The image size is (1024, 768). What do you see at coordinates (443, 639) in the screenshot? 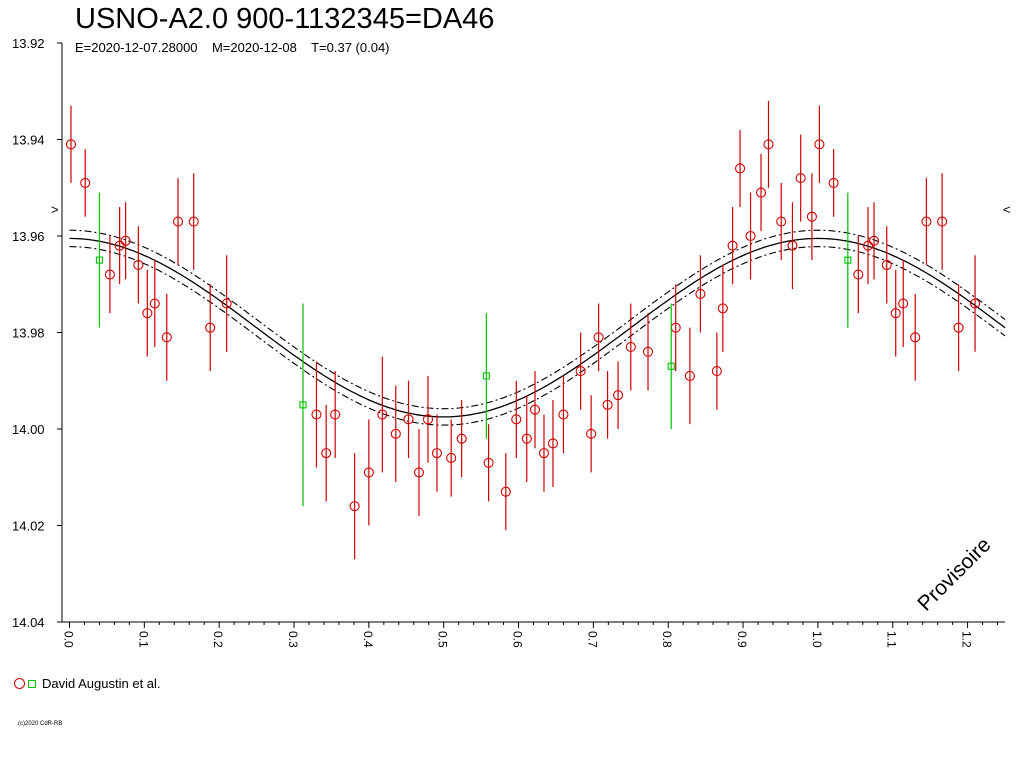
I see `x-tick-label: 0.5` at bounding box center [443, 639].